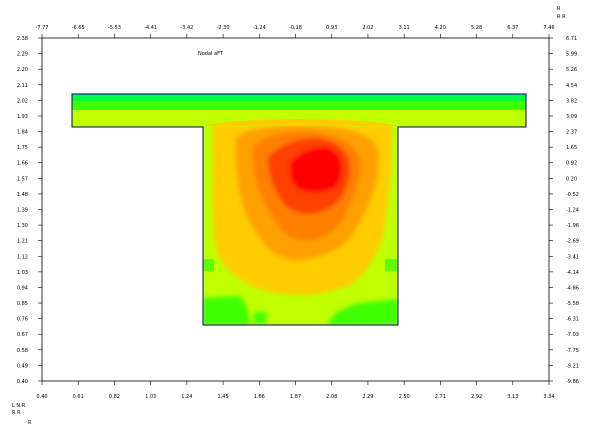 This screenshot has width=590, height=431. I want to click on bottom-axis-tick-label: 0.61, so click(78, 397).